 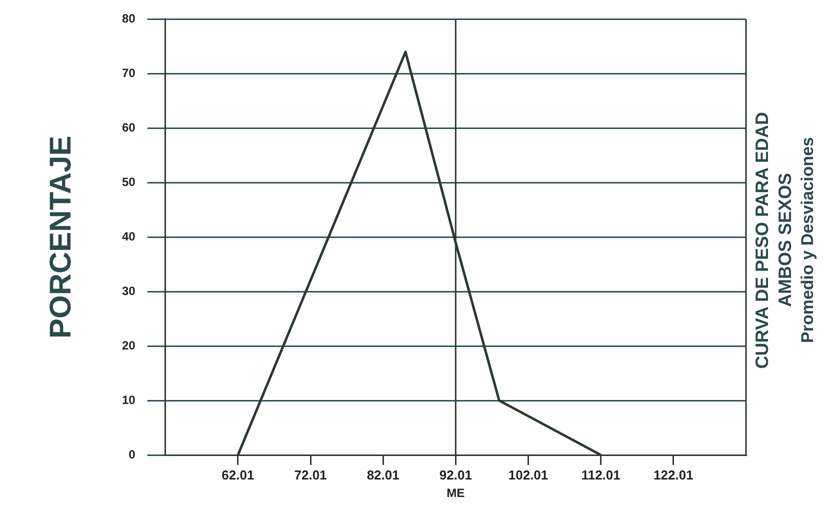 I want to click on y-tick-label: 70, so click(x=129, y=73).